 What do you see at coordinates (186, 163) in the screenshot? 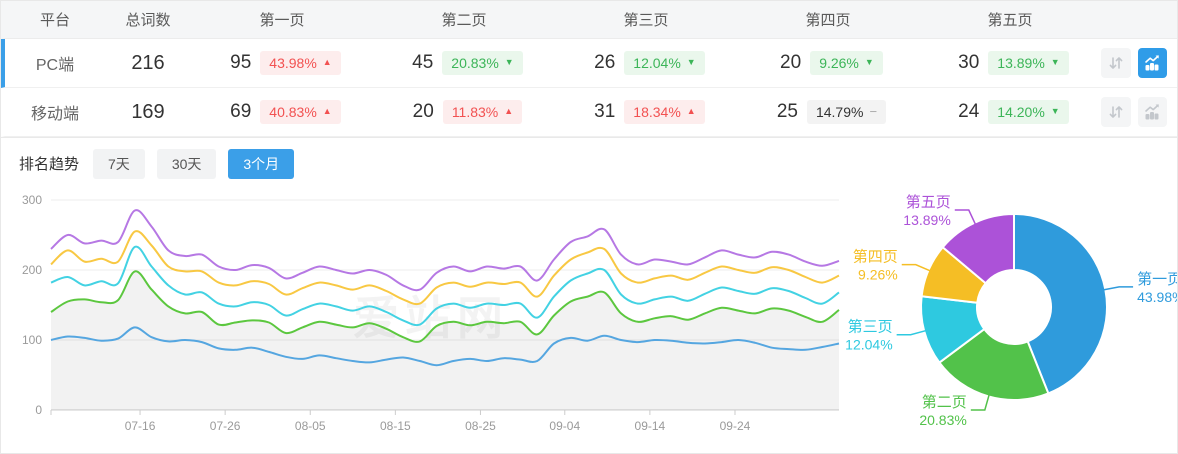
I see `range-tab: 30天` at bounding box center [186, 163].